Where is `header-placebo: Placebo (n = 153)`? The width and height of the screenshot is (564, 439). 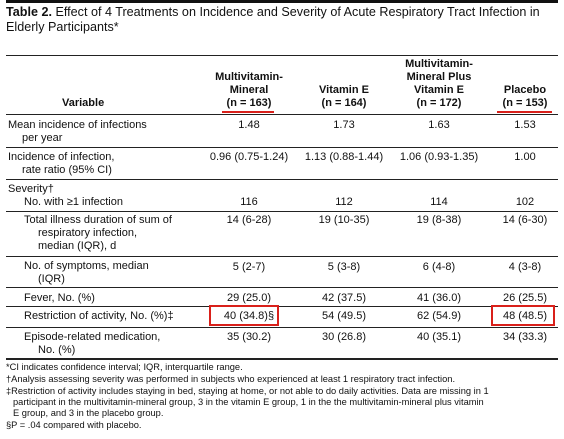
header-placebo: Placebo (n = 153) is located at coordinates (525, 97).